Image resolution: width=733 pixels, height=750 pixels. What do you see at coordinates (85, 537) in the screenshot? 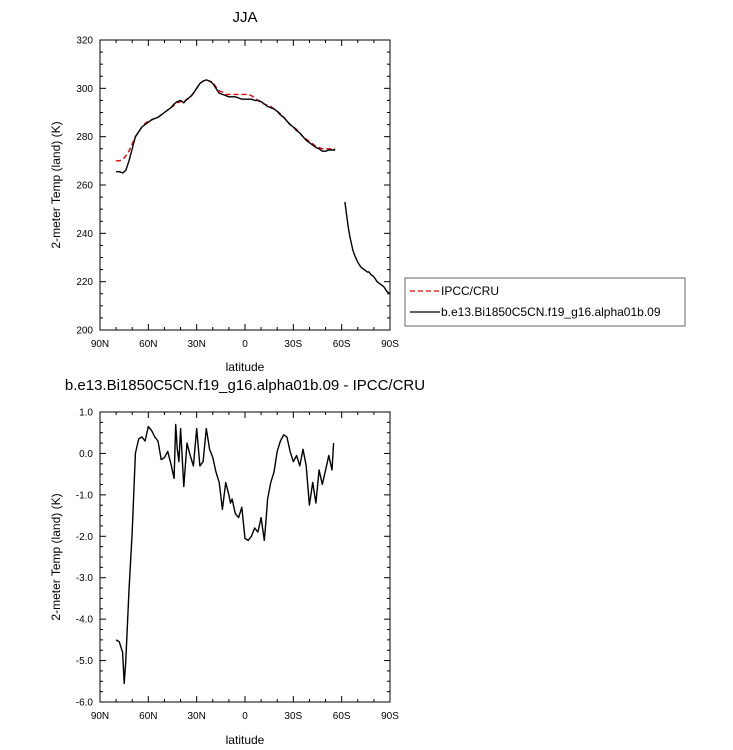
I see `bottom-chart-y-tick-label: -2.0` at bounding box center [85, 537].